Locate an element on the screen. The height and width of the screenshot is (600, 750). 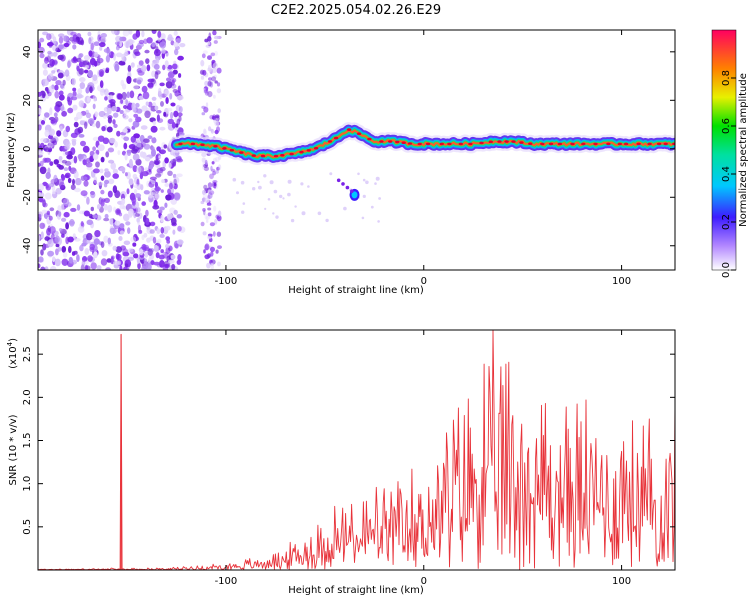
y-tick-label: 20 is located at coordinates (27, 100).